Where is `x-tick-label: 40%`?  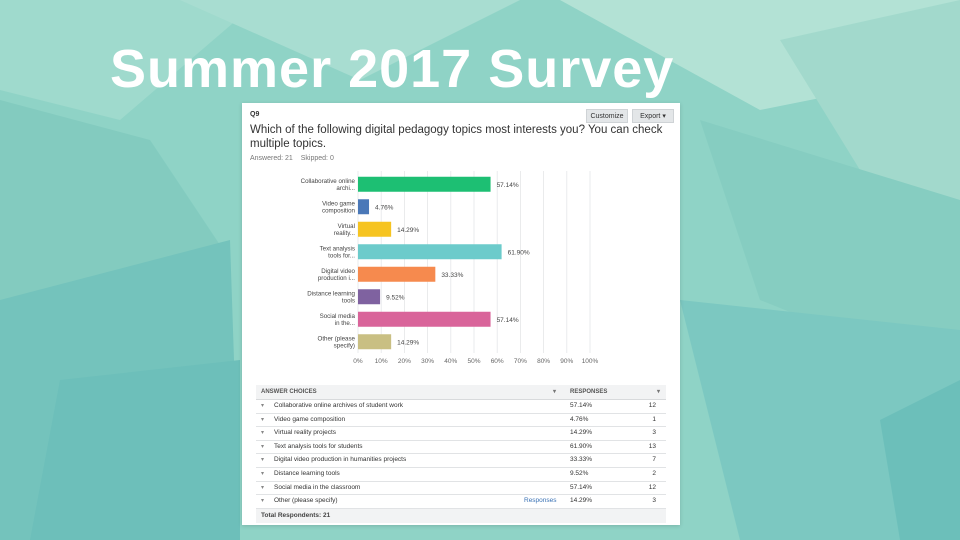
x-tick-label: 40% is located at coordinates (450, 361).